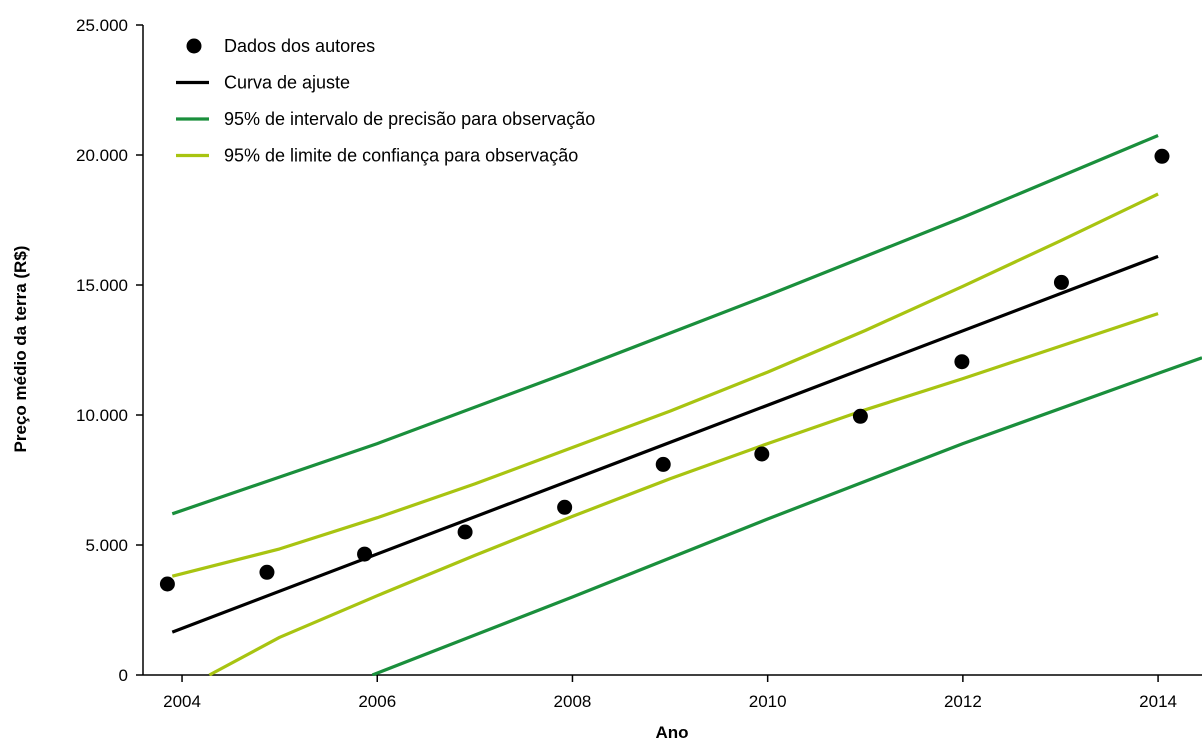  Describe the element at coordinates (194, 46) in the screenshot. I see `legend-marker` at that location.